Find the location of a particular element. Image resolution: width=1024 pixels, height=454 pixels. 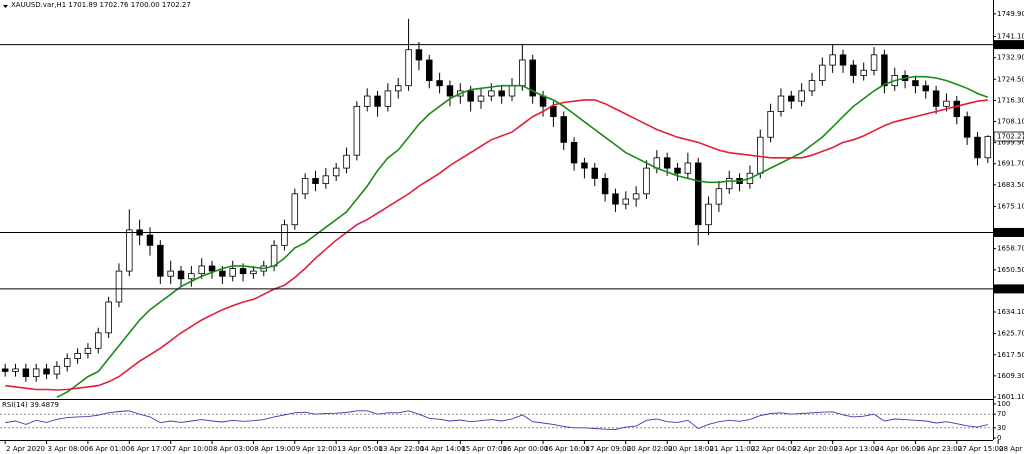

y-tick-label: 1650.50 is located at coordinates (1010, 270).